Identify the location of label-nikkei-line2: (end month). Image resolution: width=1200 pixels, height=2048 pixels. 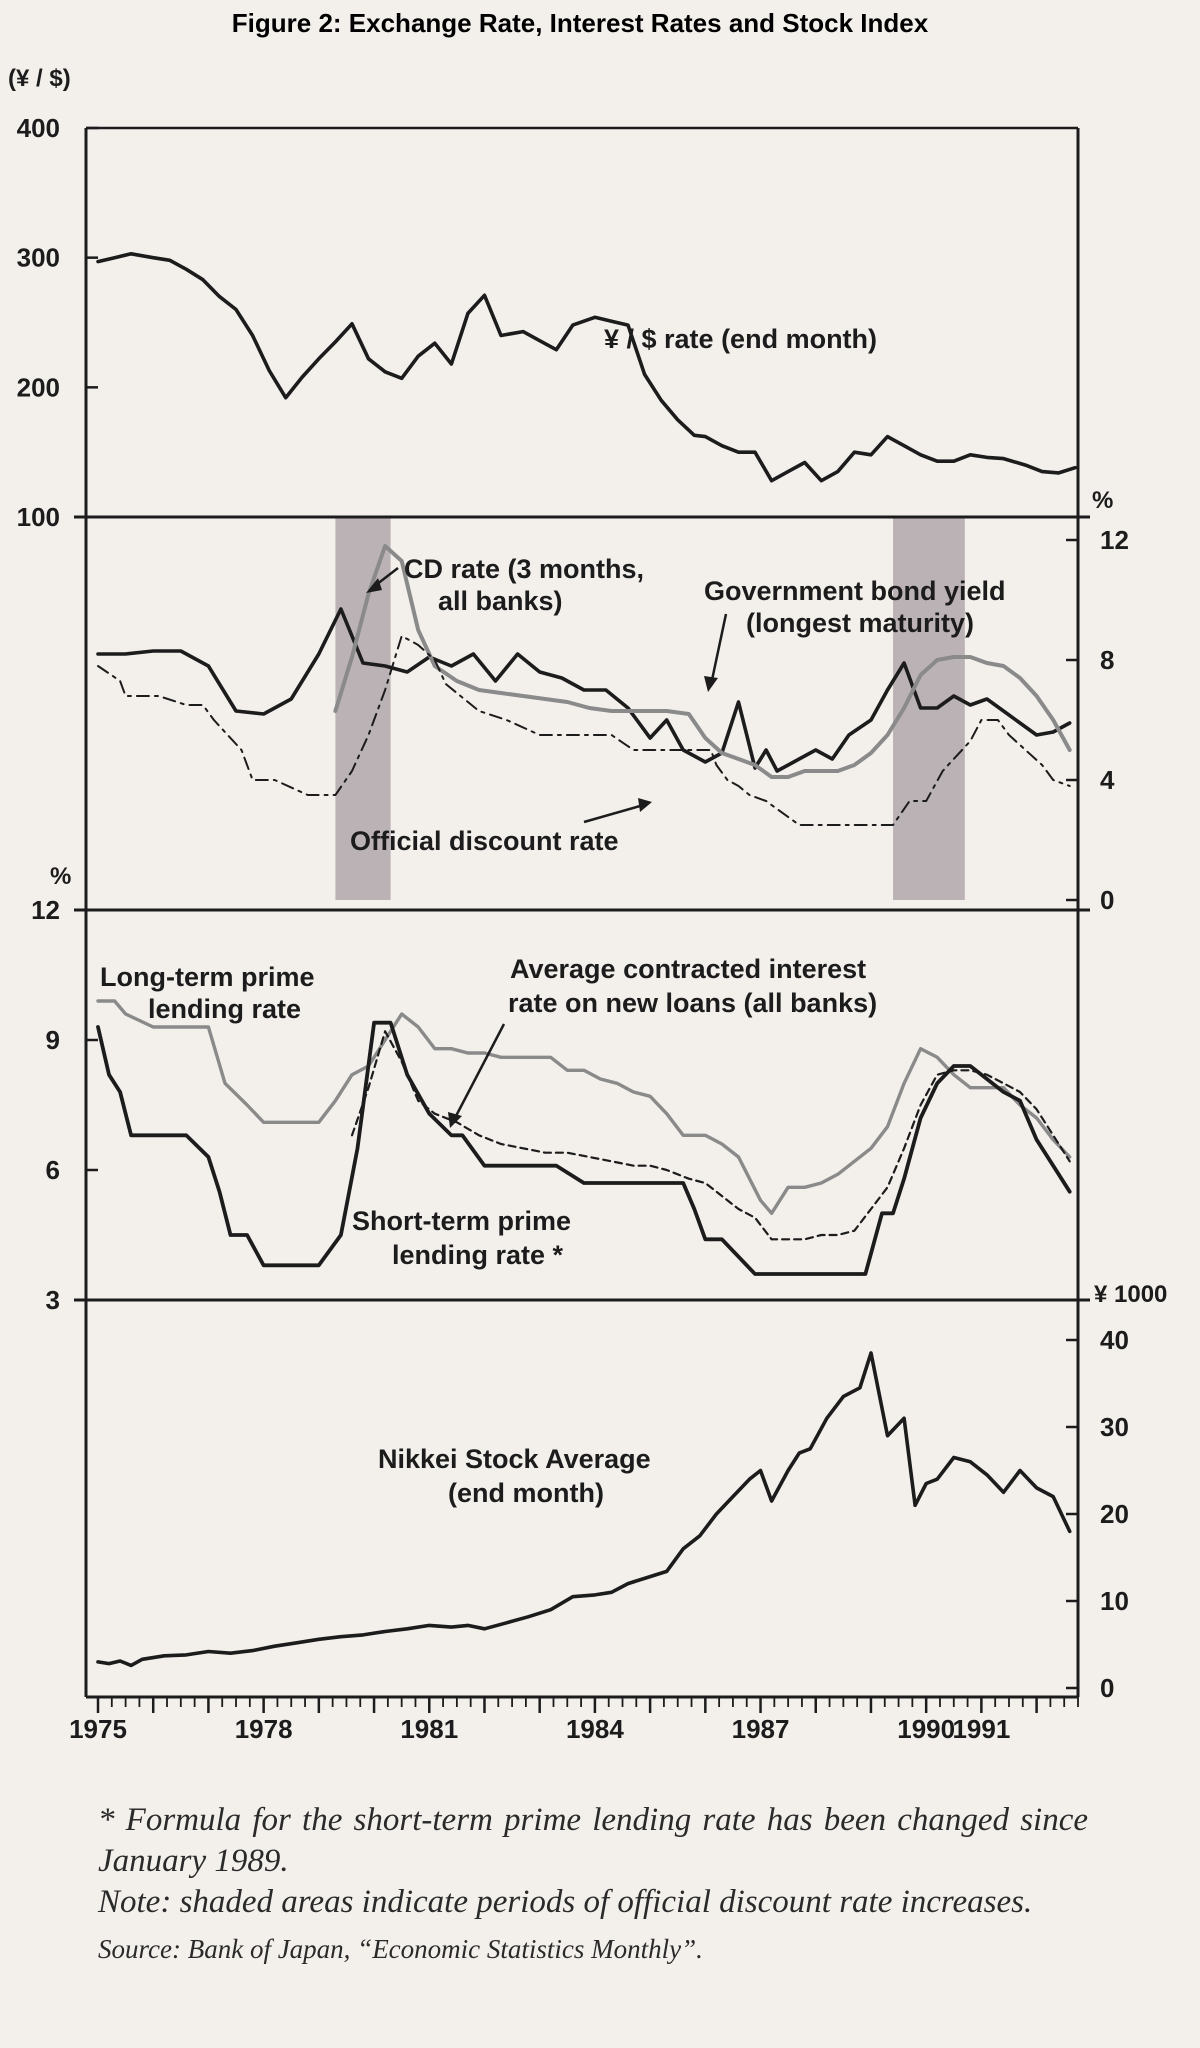
(526, 1493).